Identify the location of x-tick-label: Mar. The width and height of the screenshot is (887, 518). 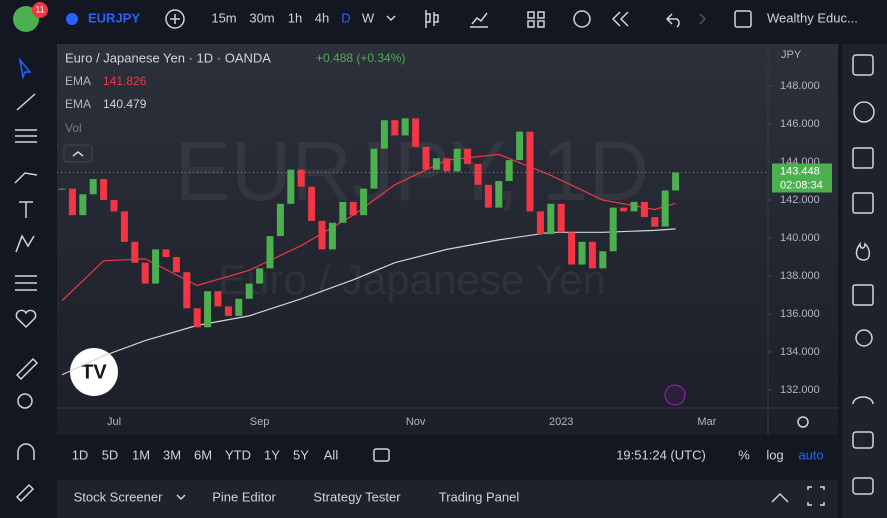
(706, 422).